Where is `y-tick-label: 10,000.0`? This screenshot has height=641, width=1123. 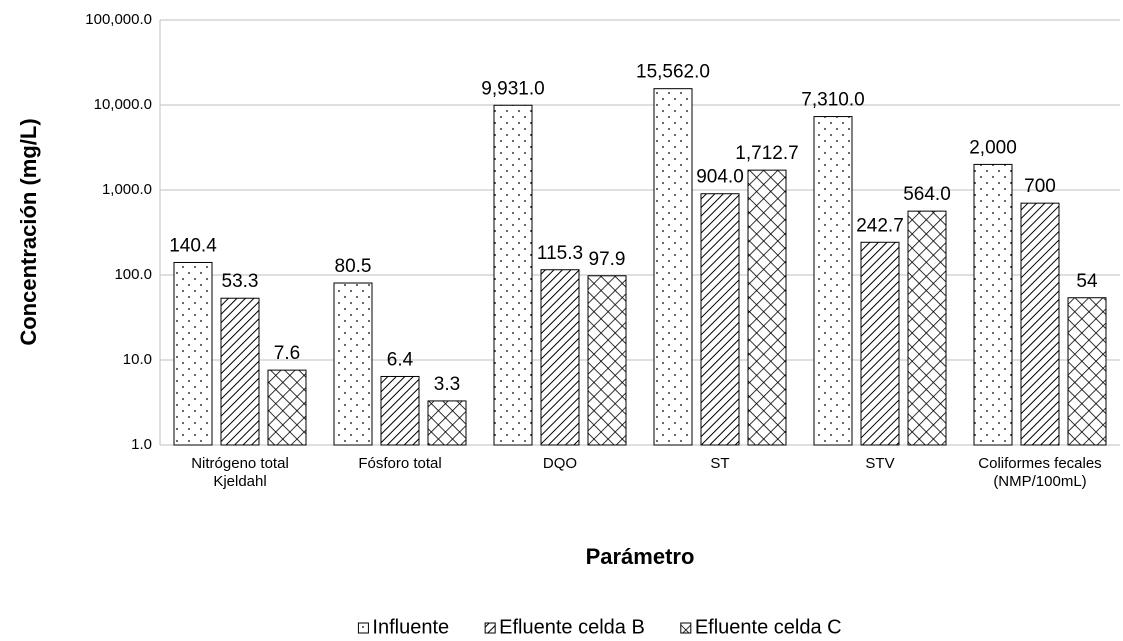 y-tick-label: 10,000.0 is located at coordinates (123, 104).